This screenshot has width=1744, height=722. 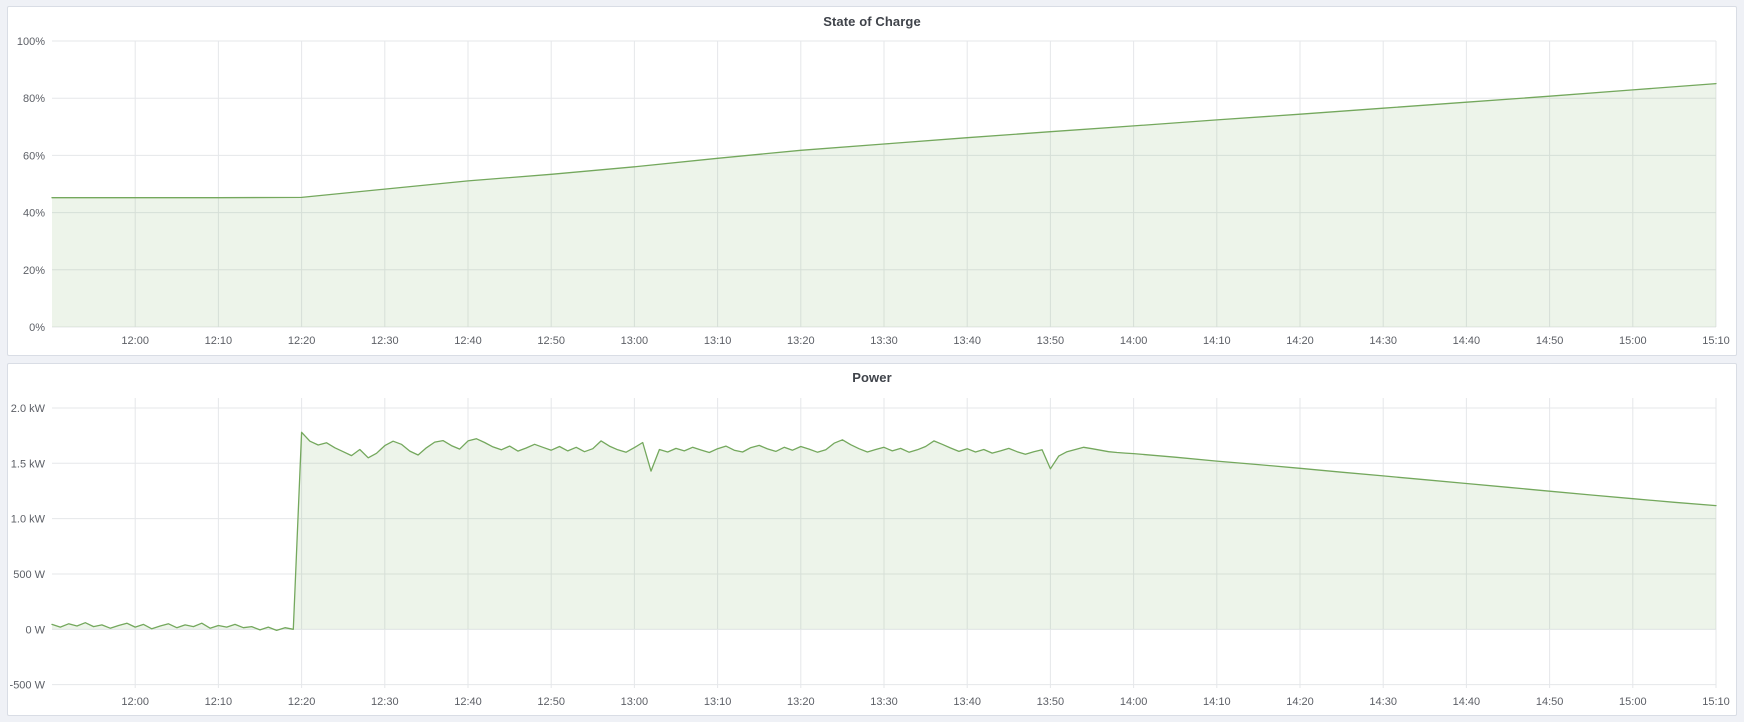 What do you see at coordinates (34, 214) in the screenshot?
I see `y-axis-tick-label: 40%` at bounding box center [34, 214].